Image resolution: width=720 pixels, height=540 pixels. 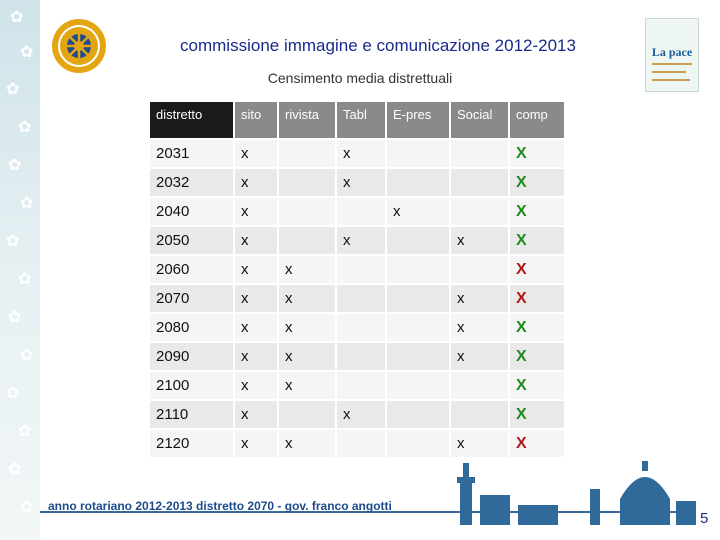 I want to click on column-header-e-pres: E-pres, so click(x=418, y=120).